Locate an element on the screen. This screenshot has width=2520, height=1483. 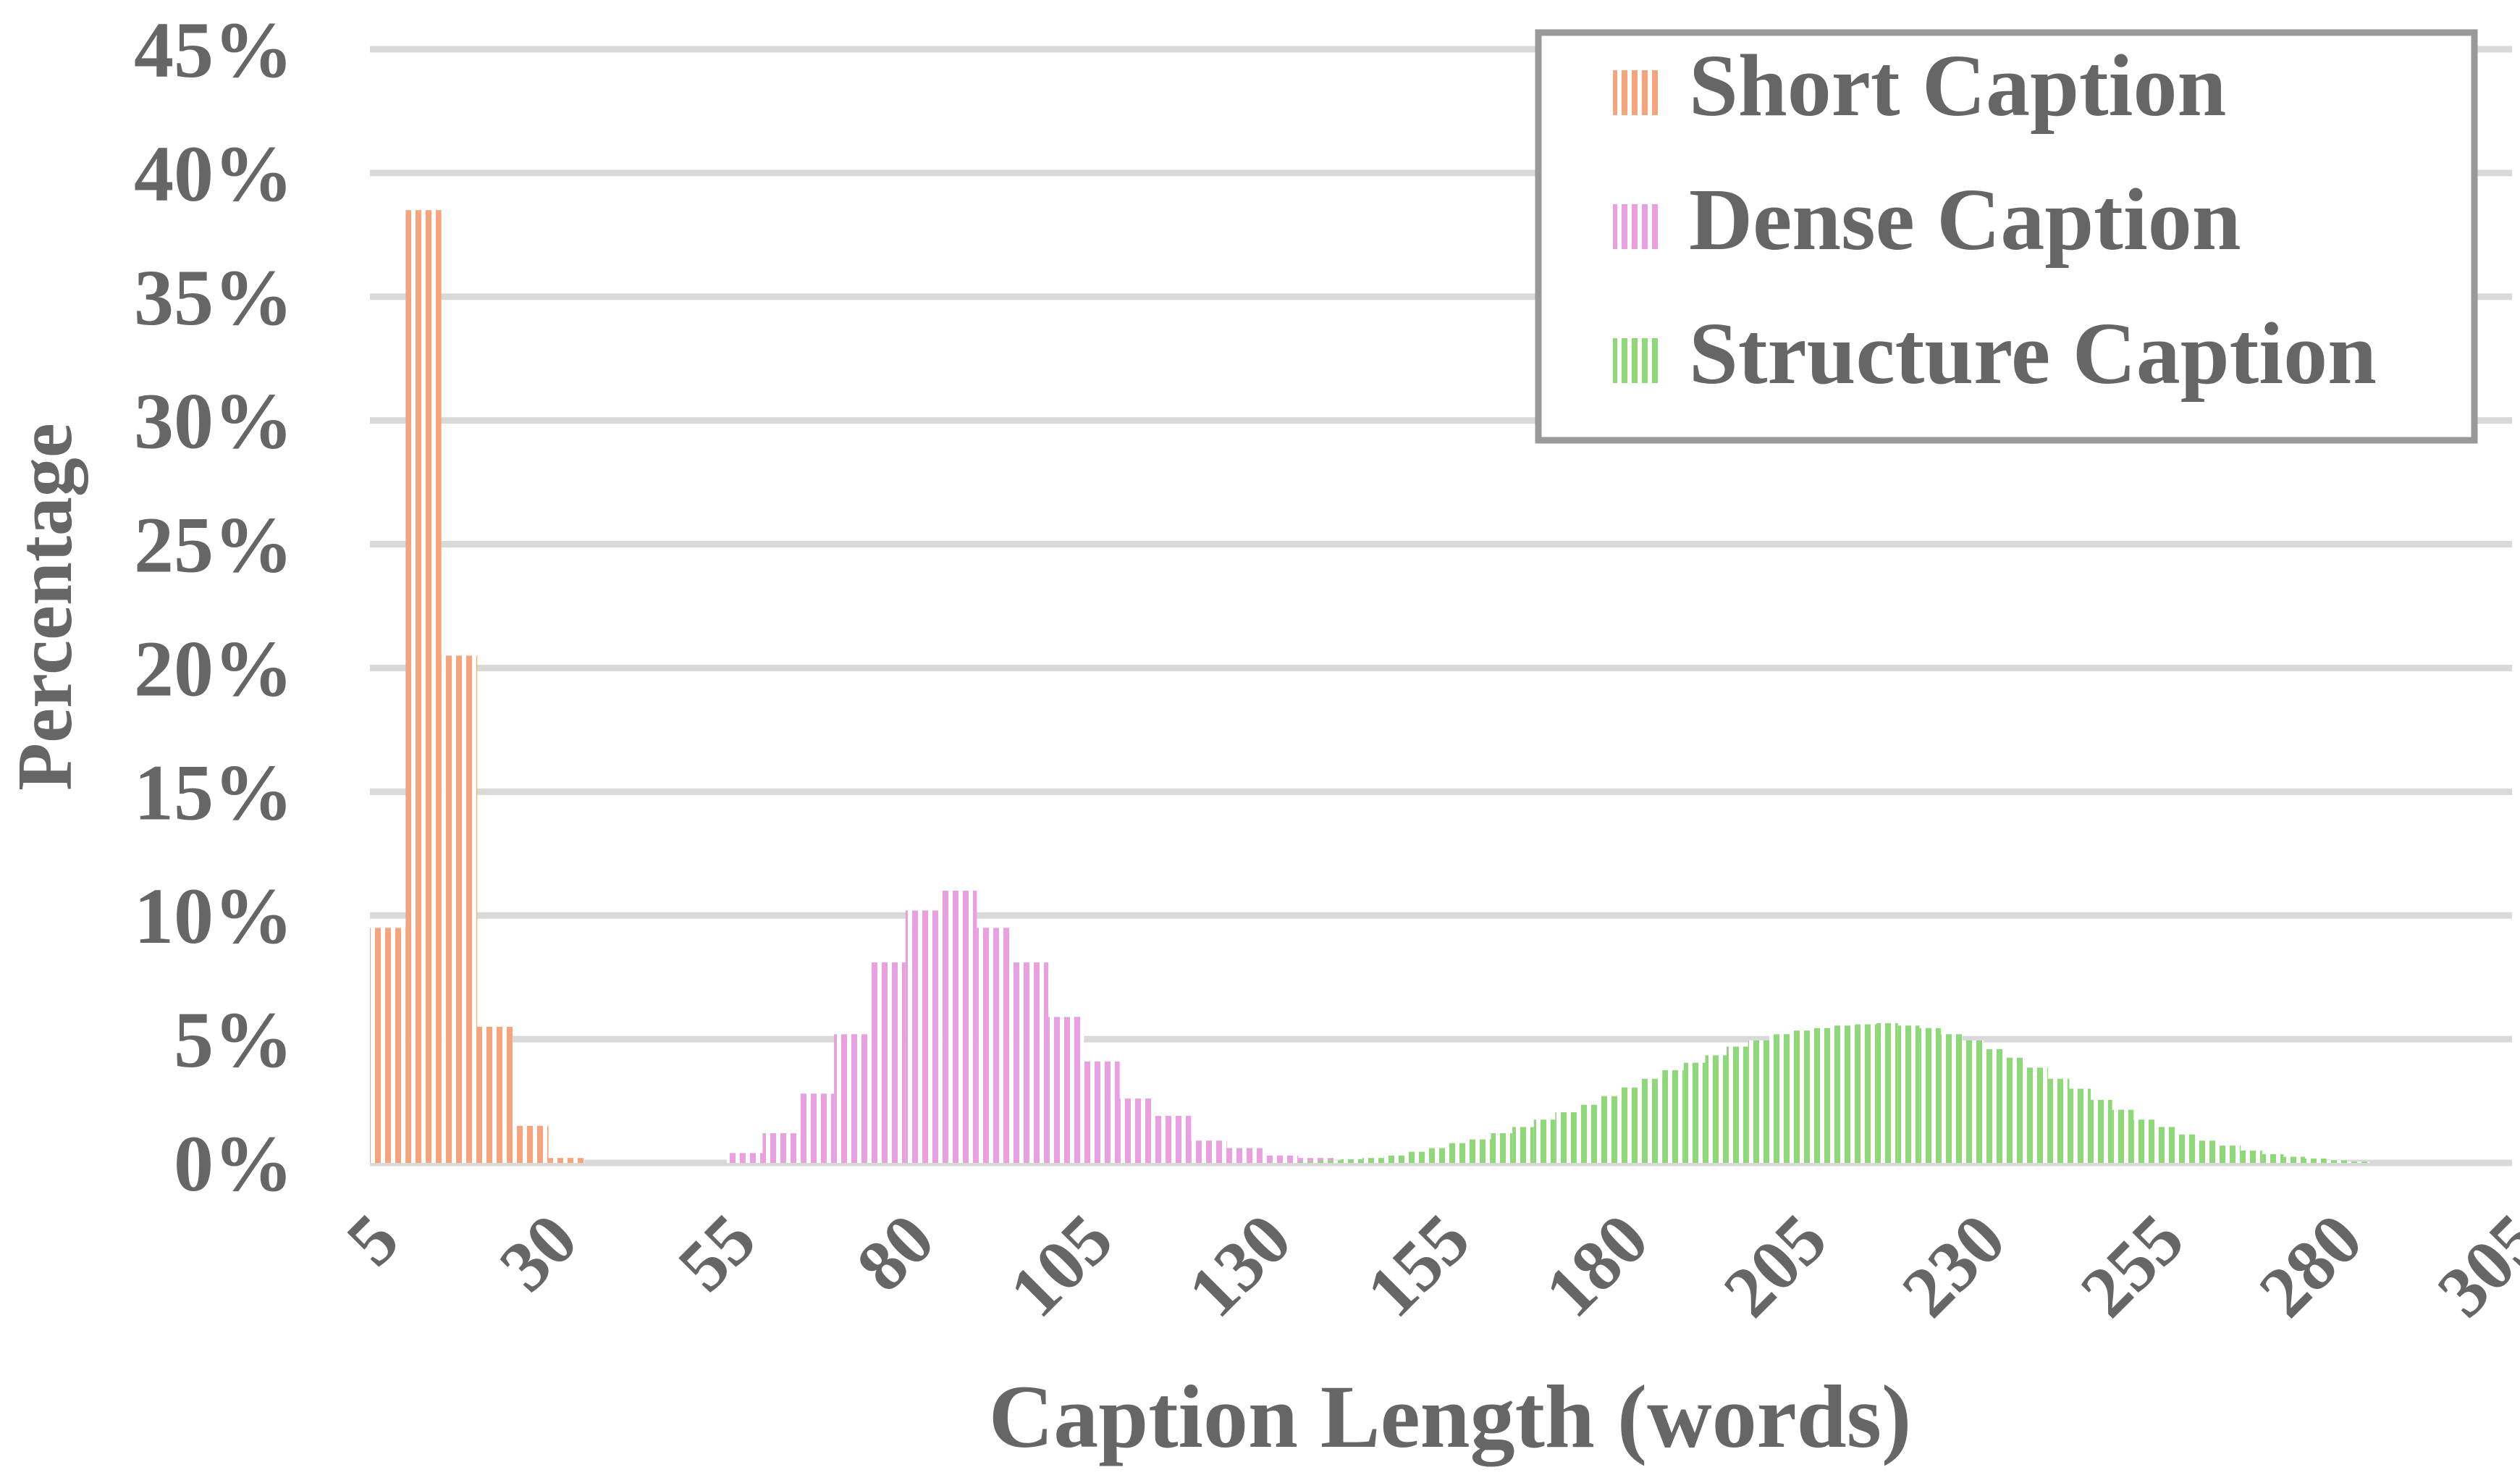
y-tick-label: 40% is located at coordinates (213, 174).